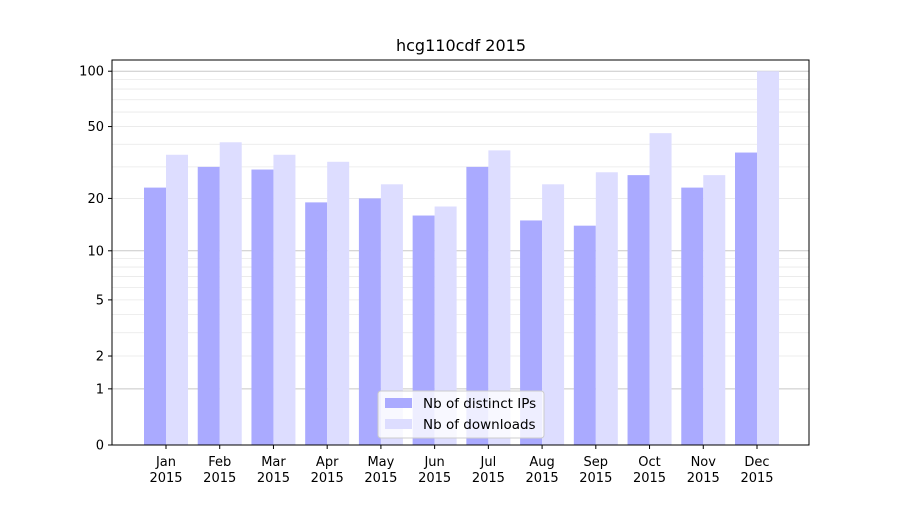 The image size is (900, 505). I want to click on y-tick-label: 10, so click(95, 251).